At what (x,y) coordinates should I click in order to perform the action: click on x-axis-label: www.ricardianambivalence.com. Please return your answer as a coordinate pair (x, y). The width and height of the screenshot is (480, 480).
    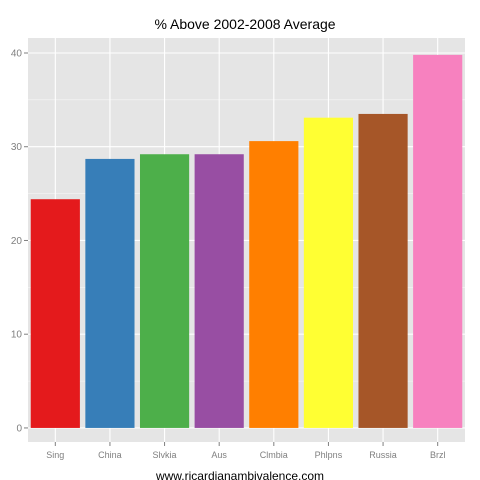
    Looking at the image, I should click on (239, 474).